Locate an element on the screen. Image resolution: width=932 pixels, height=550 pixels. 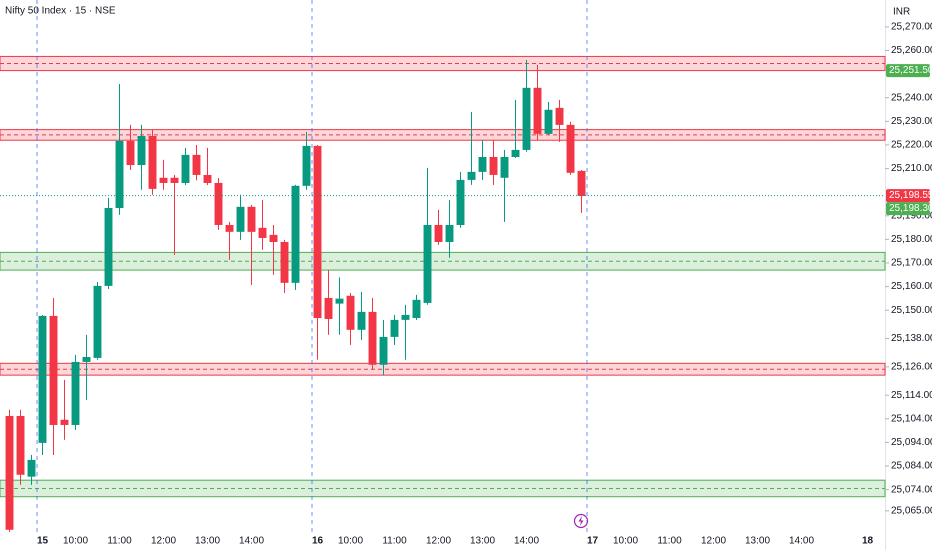
price-label: 25,198.55 is located at coordinates (910, 195).